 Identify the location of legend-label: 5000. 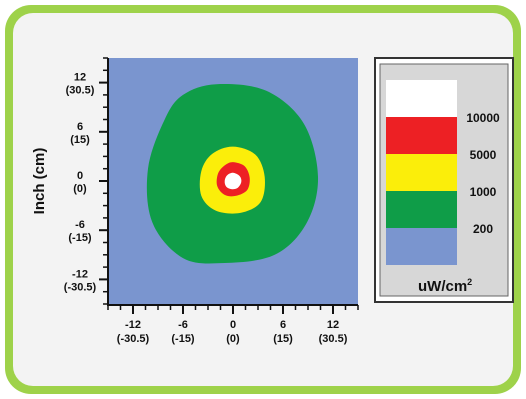
(483, 155).